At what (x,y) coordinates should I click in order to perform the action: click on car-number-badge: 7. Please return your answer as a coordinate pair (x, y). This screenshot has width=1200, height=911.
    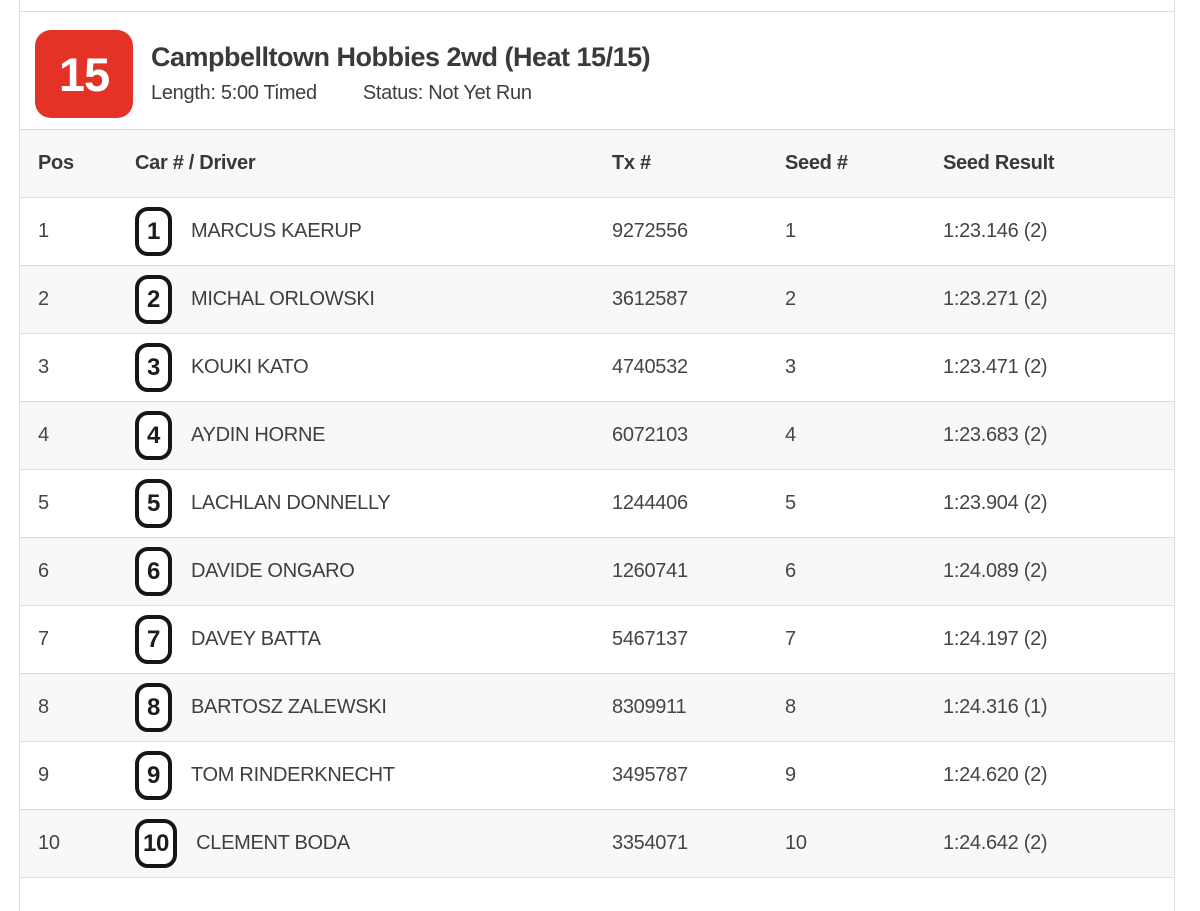
    Looking at the image, I should click on (153, 639).